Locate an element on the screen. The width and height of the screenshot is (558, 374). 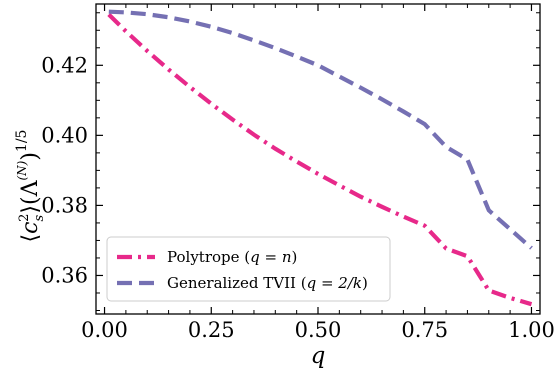
legend-box is located at coordinates (248, 269).